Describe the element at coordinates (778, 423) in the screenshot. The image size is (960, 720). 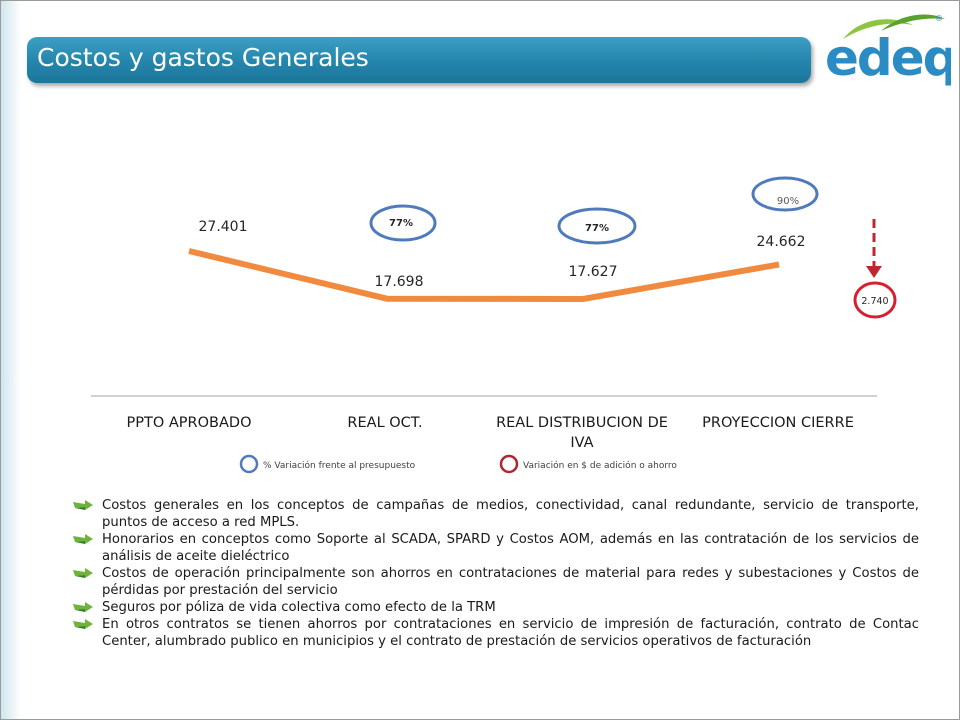
I see `category-label: PROYECCION CIERRE` at that location.